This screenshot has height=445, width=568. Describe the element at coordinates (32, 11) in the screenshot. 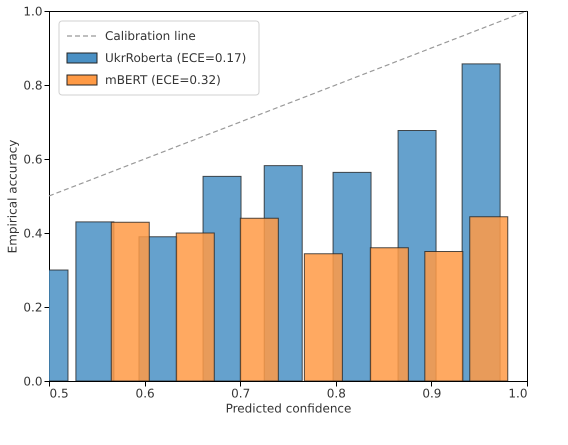

I see `y-tick-label: 1.0` at that location.